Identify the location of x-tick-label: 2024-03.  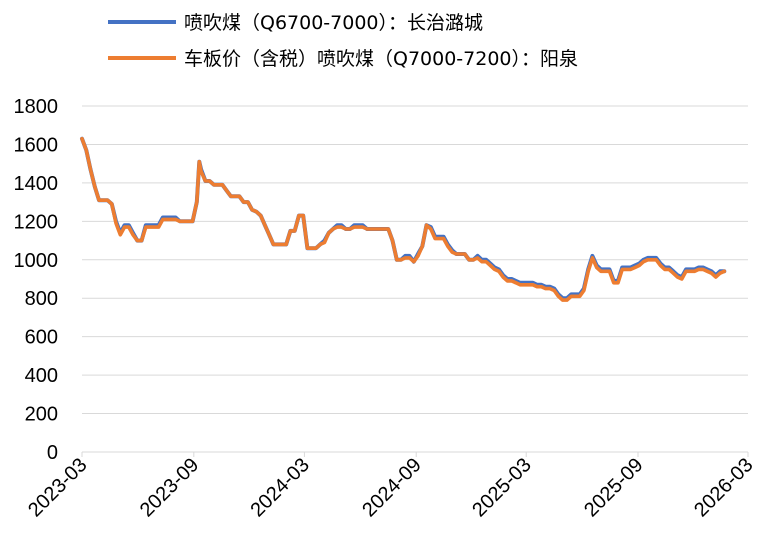
(279, 487).